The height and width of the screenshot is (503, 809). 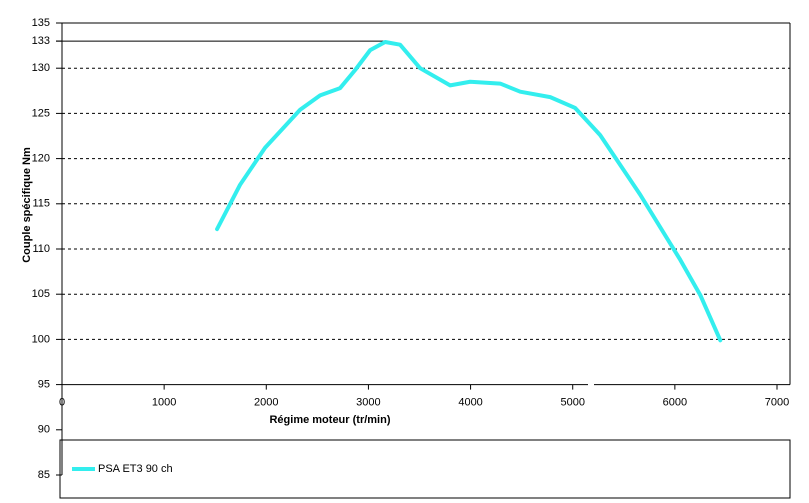 I want to click on y-axis-label: Couple spécifique Nm, so click(x=27, y=205).